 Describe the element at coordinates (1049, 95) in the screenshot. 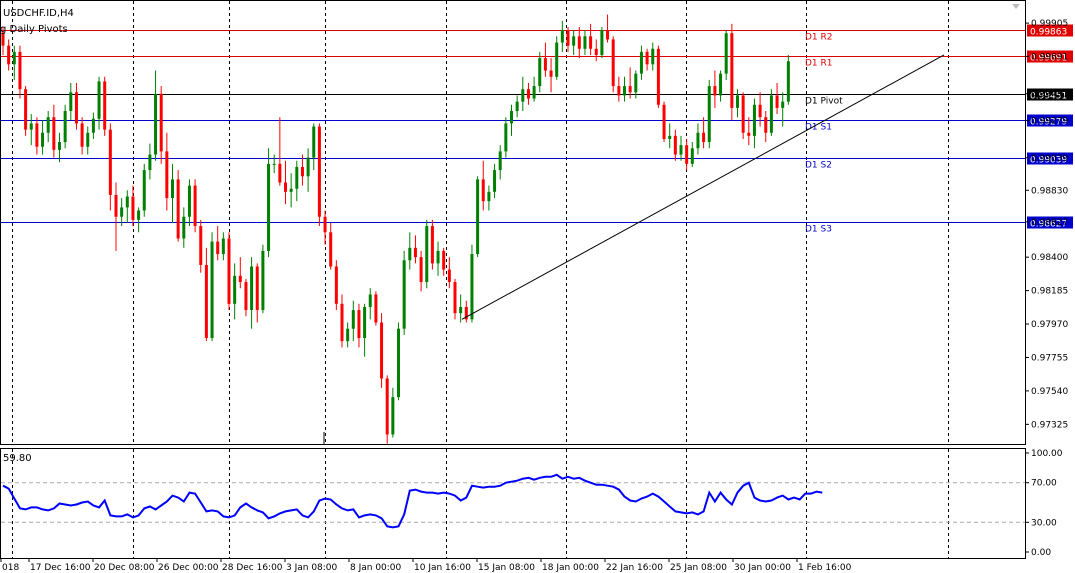

I see `price-tick-label: 0.99451` at that location.